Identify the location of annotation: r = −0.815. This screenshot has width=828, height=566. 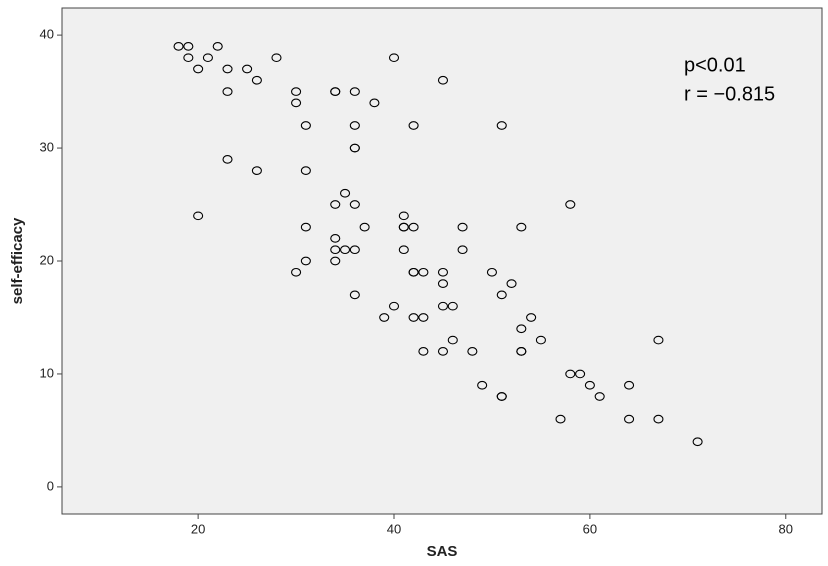
(729, 94).